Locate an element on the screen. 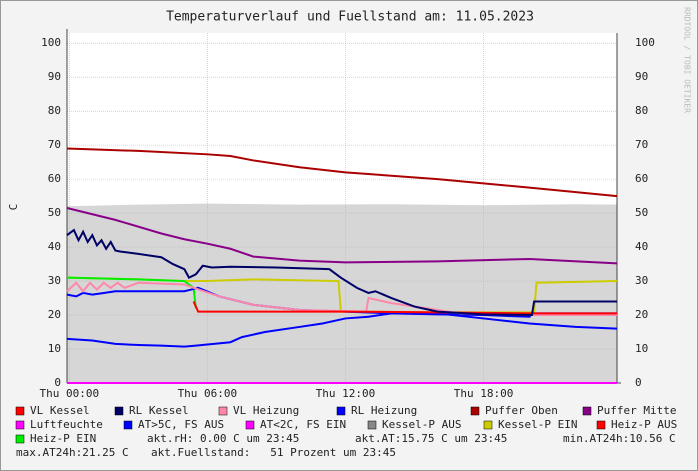 The width and height of the screenshot is (698, 471). watermark: RRDTOOL / TOBI OETIKER is located at coordinates (687, 60).